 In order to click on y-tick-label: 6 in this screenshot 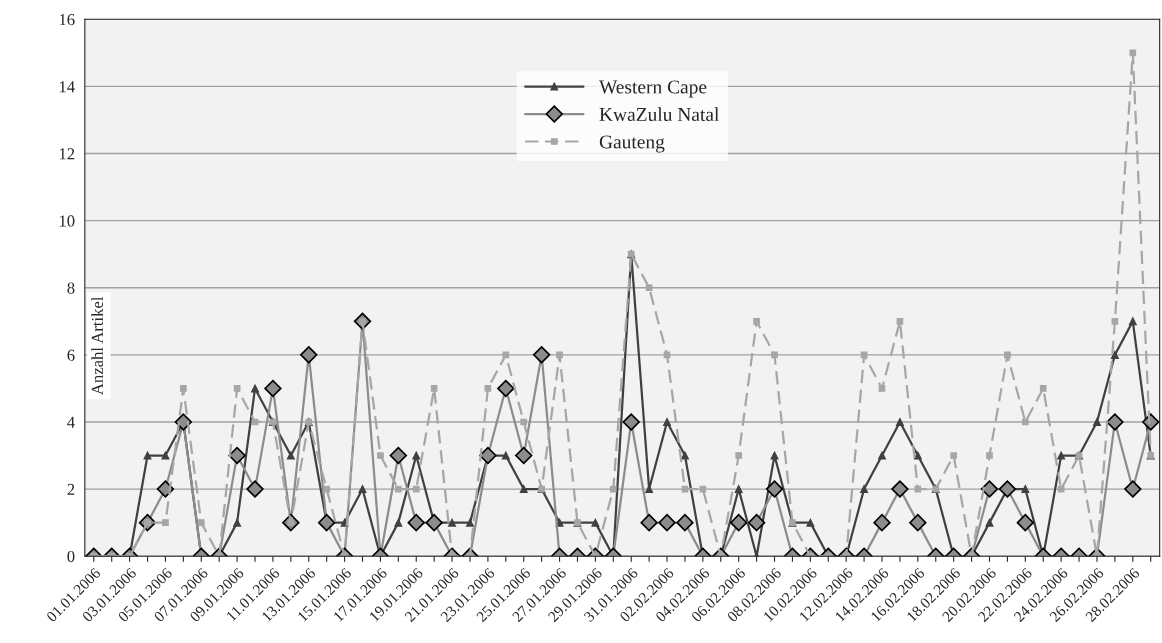, I will do `click(71, 355)`.